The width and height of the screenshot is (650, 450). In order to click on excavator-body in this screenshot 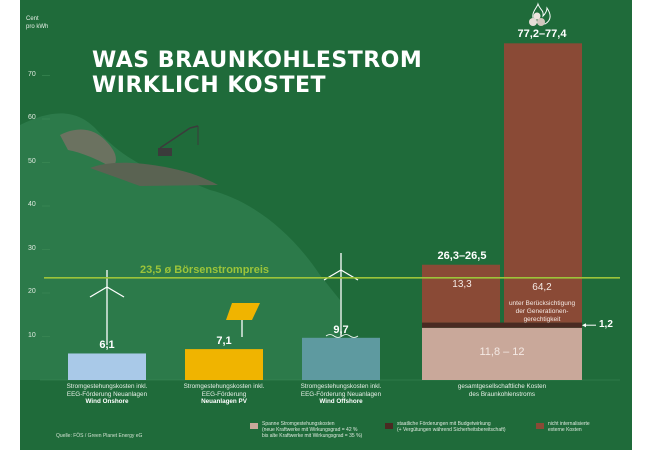, I will do `click(165, 152)`.